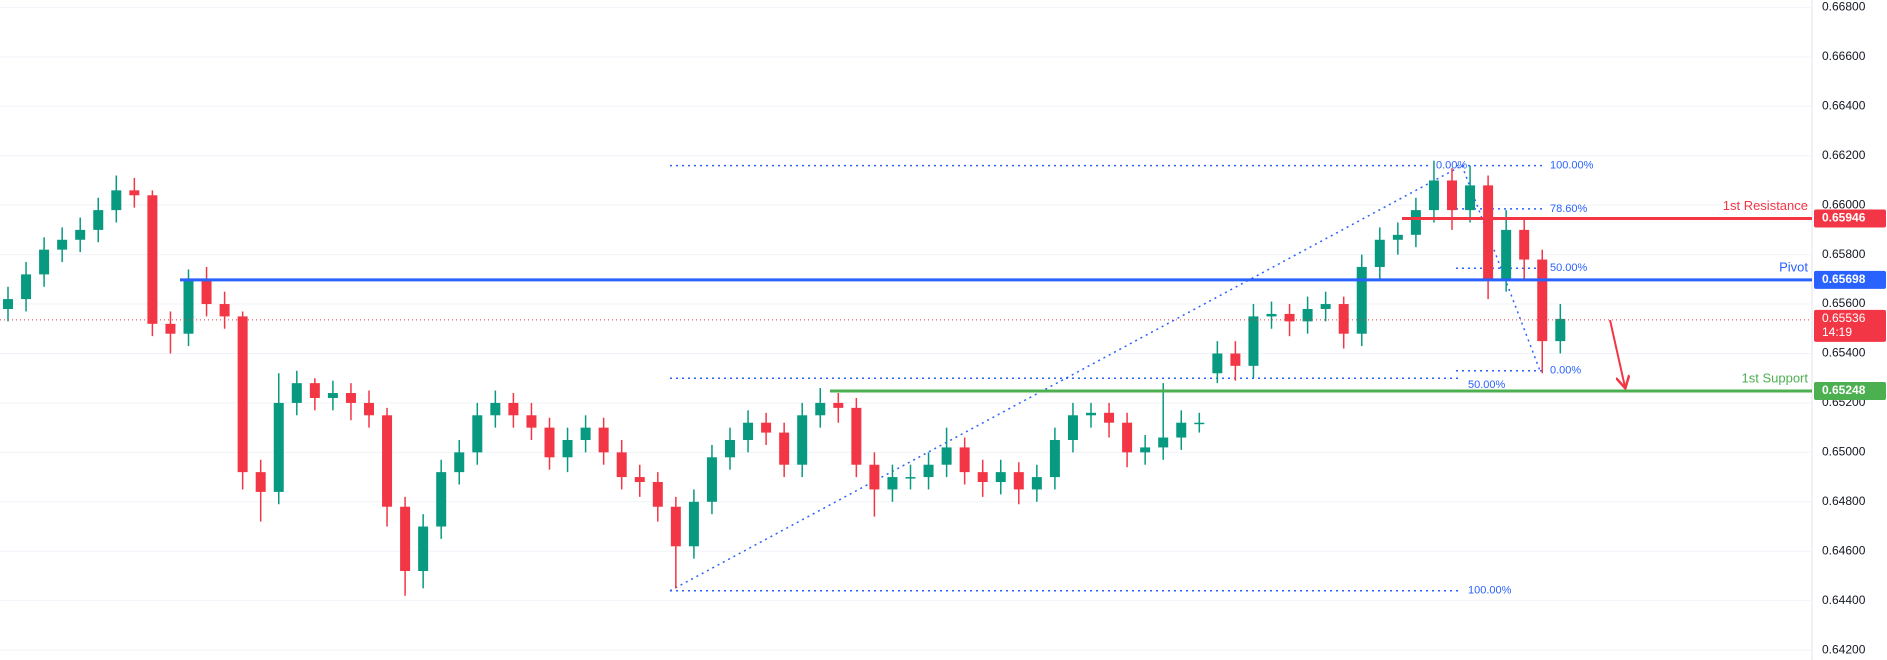 Image resolution: width=1887 pixels, height=660 pixels. I want to click on y-tick-label: 0.64800, so click(1844, 501).